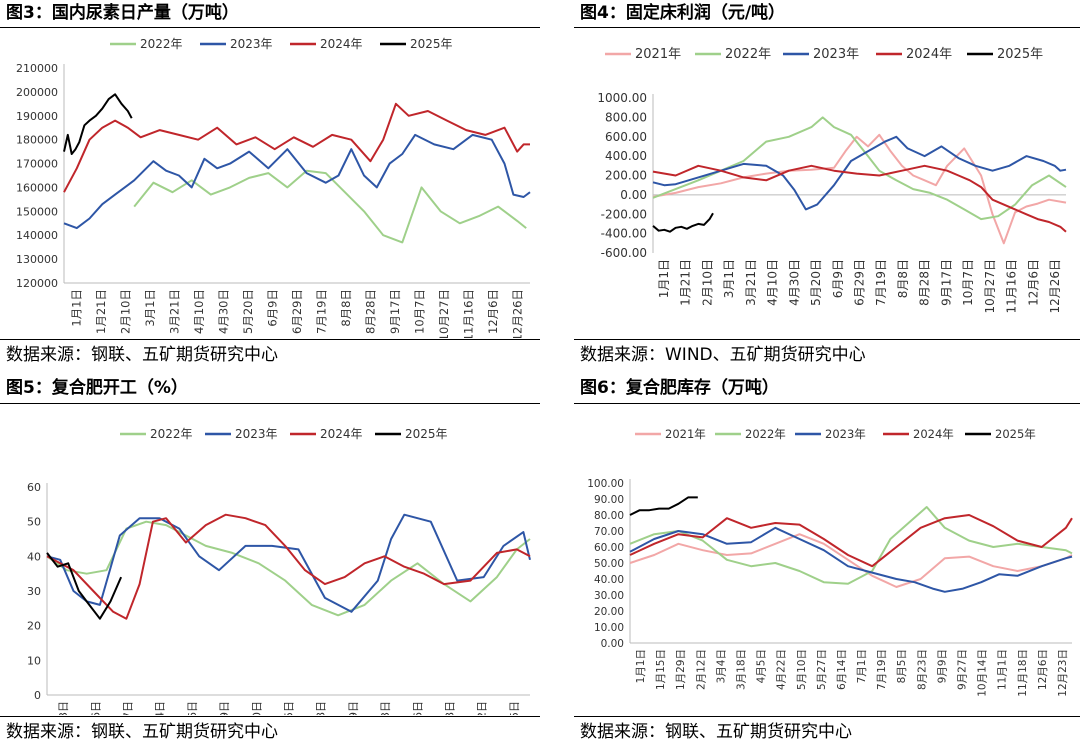  Describe the element at coordinates (37, 695) in the screenshot. I see `y-tick-label: 0` at that location.